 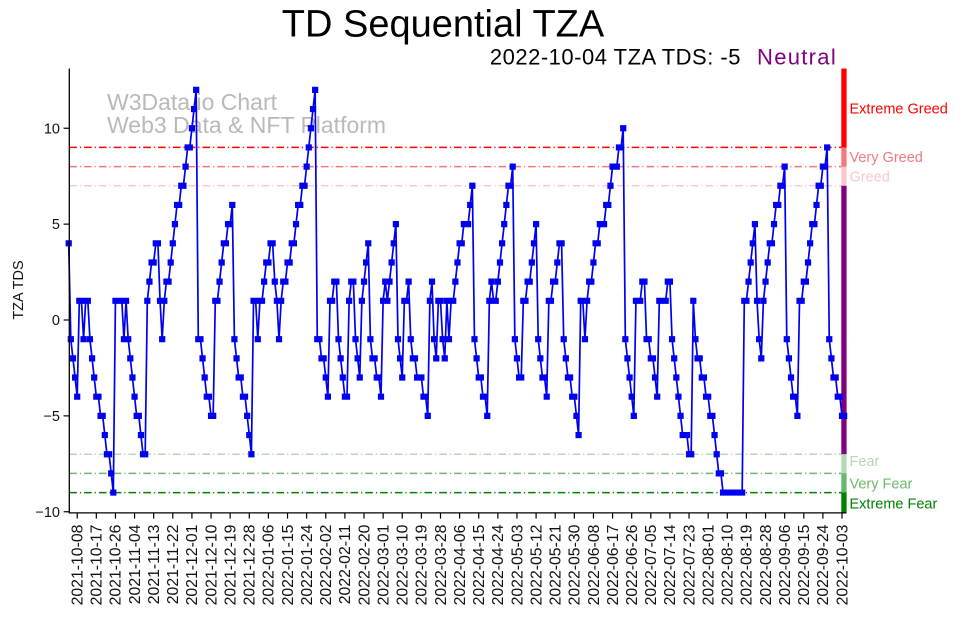 What do you see at coordinates (615, 57) in the screenshot?
I see `svg-text: 2022-10-04 TZA TDS: -5` at bounding box center [615, 57].